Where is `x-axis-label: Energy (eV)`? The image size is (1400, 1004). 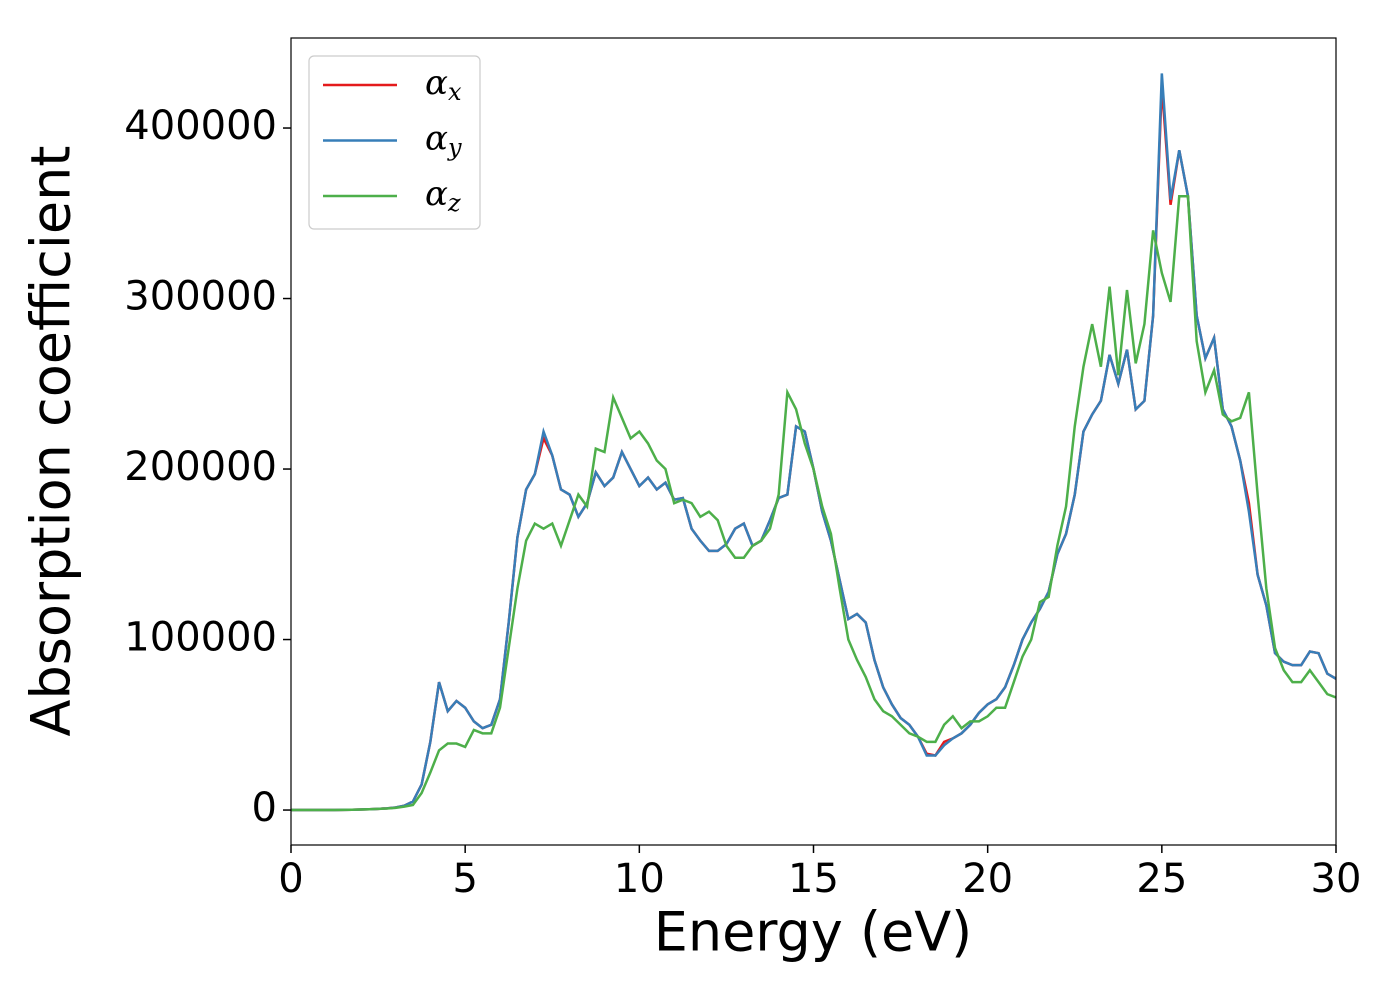
x-axis-label: Energy (eV) is located at coordinates (813, 932).